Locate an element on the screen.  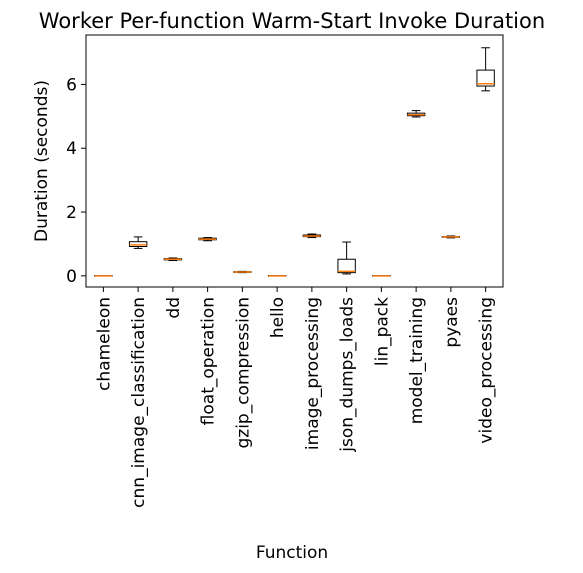
box-lin_pack is located at coordinates (381, 276).